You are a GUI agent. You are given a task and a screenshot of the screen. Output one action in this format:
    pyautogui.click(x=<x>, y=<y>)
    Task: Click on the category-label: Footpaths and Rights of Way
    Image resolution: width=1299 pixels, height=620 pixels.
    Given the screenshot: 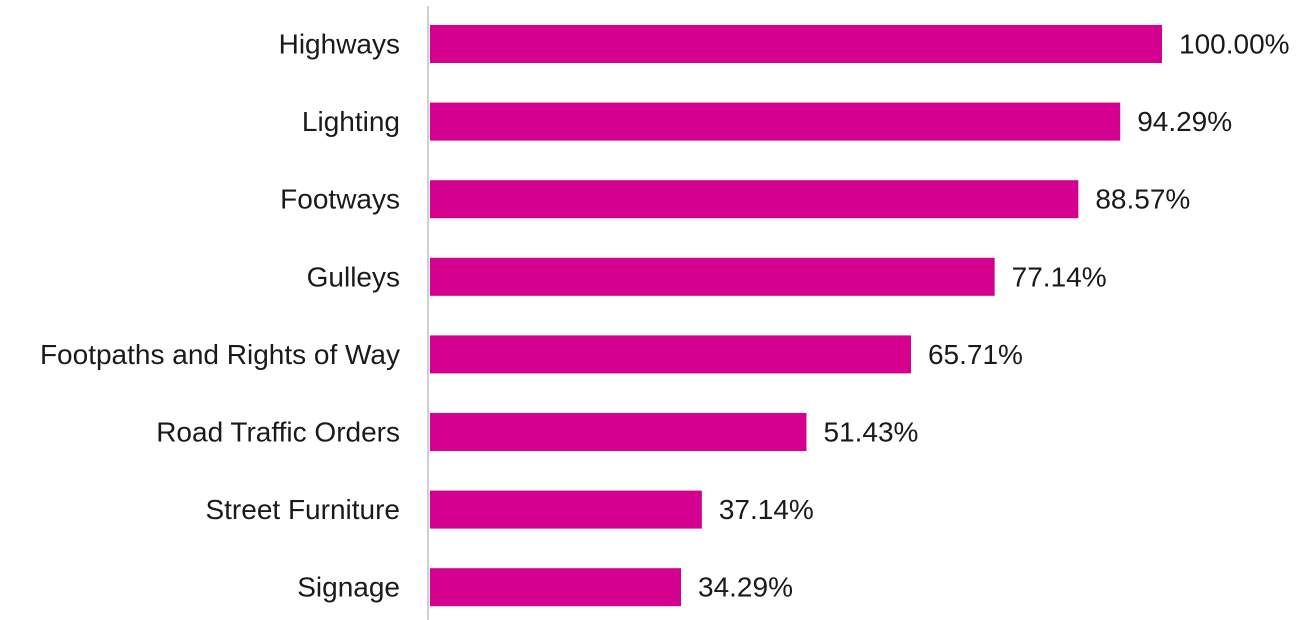 What is the action you would take?
    pyautogui.click(x=220, y=354)
    